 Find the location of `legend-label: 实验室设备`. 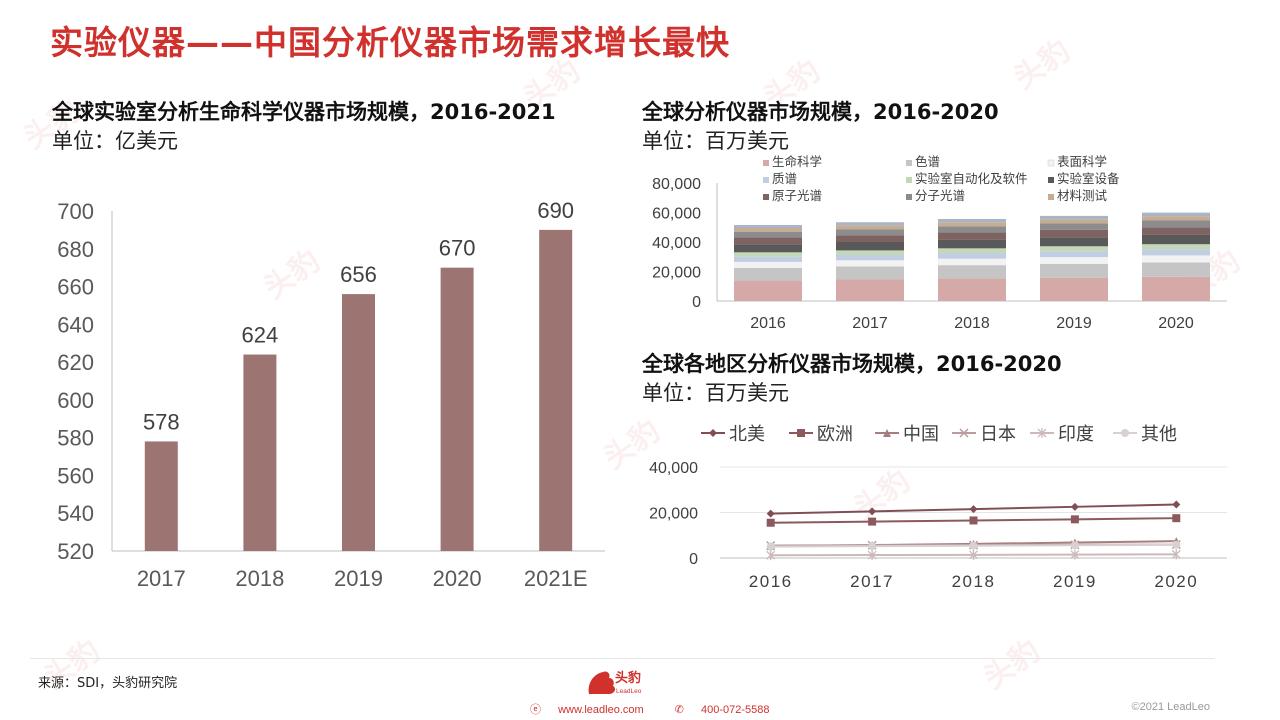

legend-label: 实验室设备 is located at coordinates (1088, 178).